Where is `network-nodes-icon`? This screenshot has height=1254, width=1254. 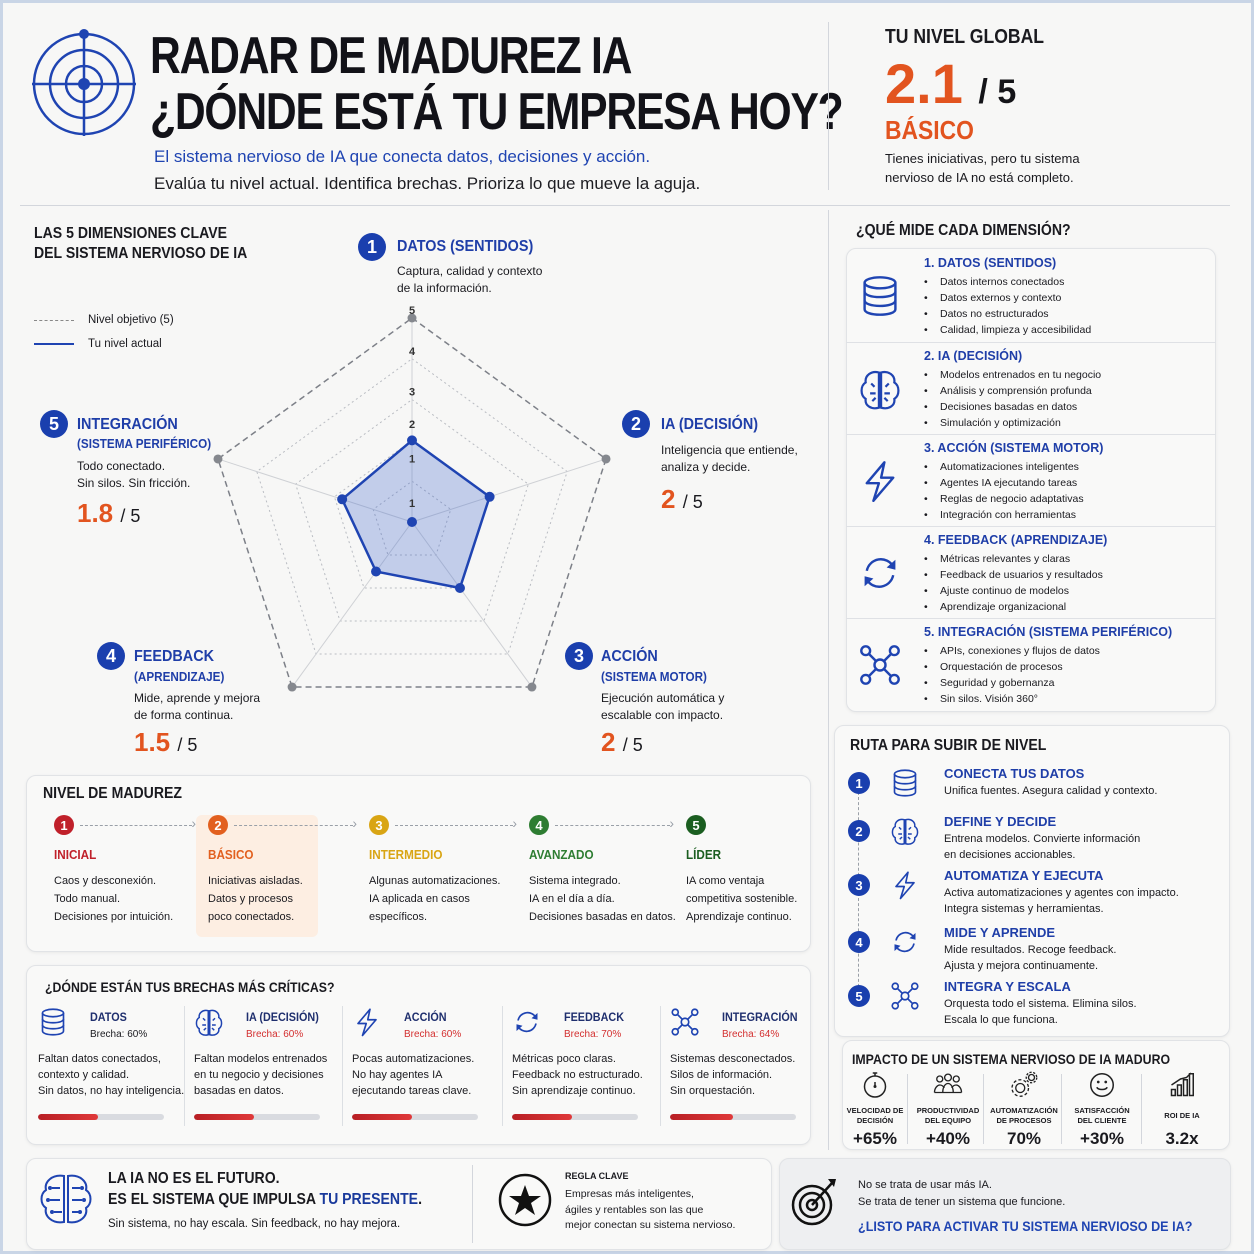 network-nodes-icon is located at coordinates (905, 996).